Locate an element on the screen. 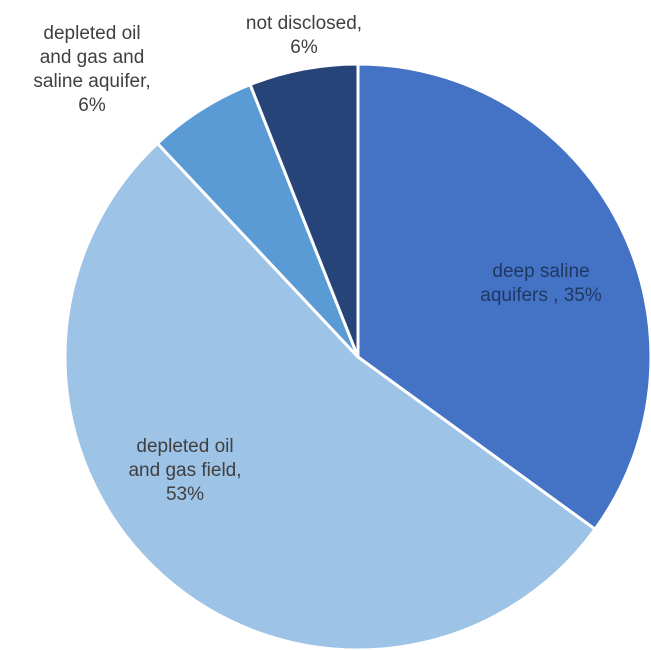 This screenshot has width=651, height=650. pie-slice-label-line: deep saline is located at coordinates (540, 271).